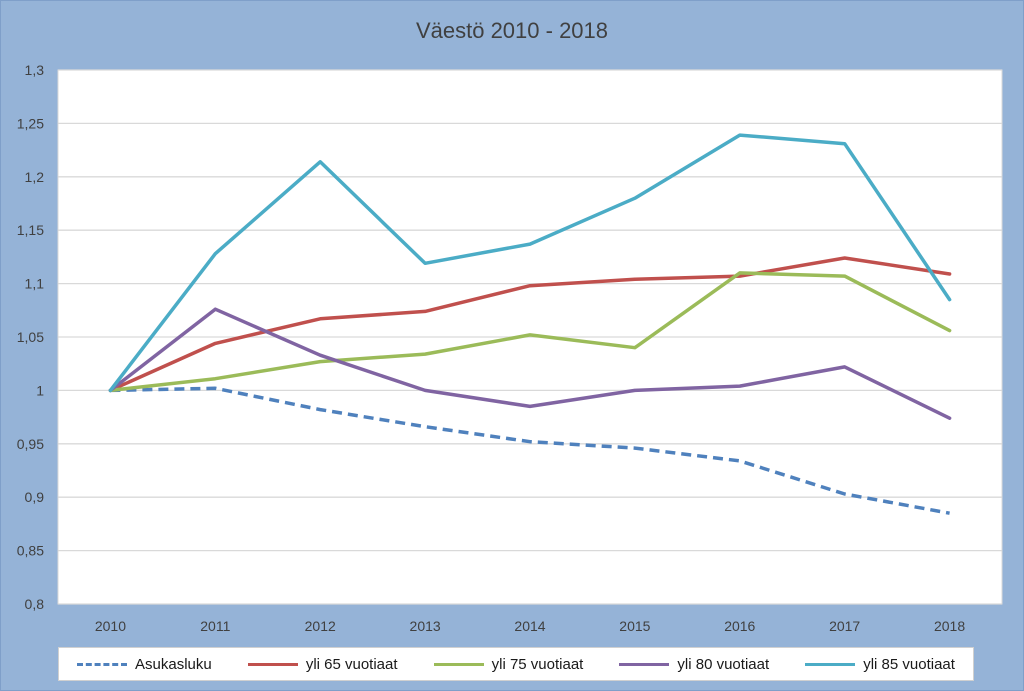 This screenshot has width=1024, height=691. I want to click on y-tick-label: 1,25, so click(30, 123).